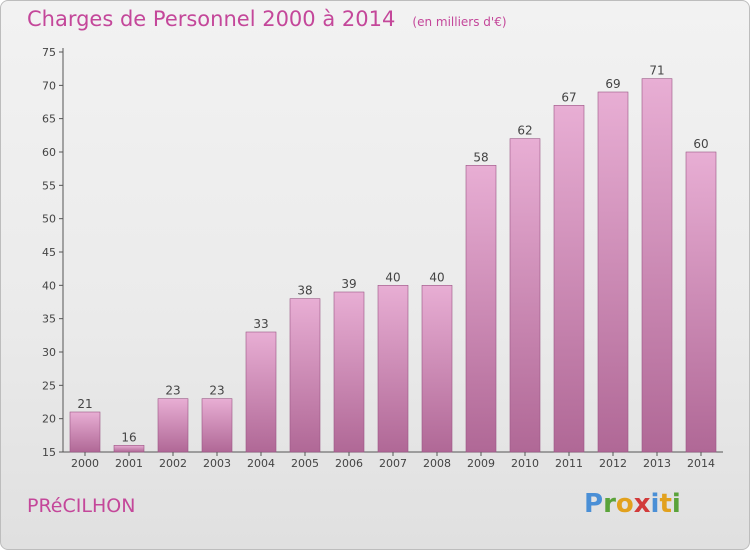 The height and width of the screenshot is (550, 750). Describe the element at coordinates (129, 463) in the screenshot. I see `x-tick-label: 2001` at that location.